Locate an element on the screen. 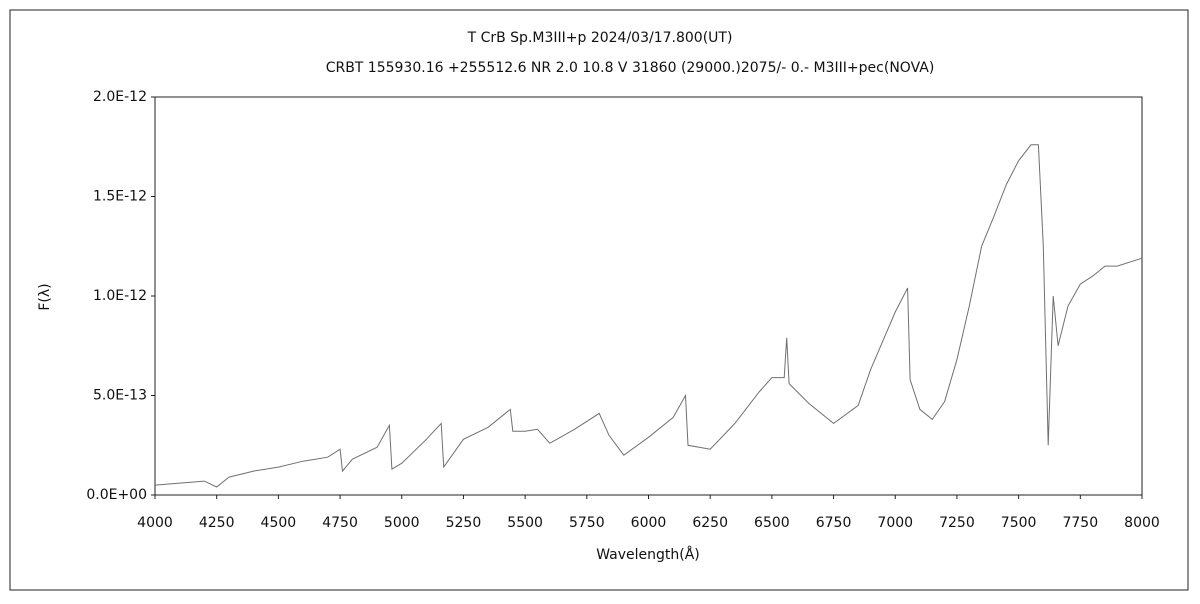 Image resolution: width=1200 pixels, height=604 pixels. x-tick-label: 4000 is located at coordinates (155, 523).